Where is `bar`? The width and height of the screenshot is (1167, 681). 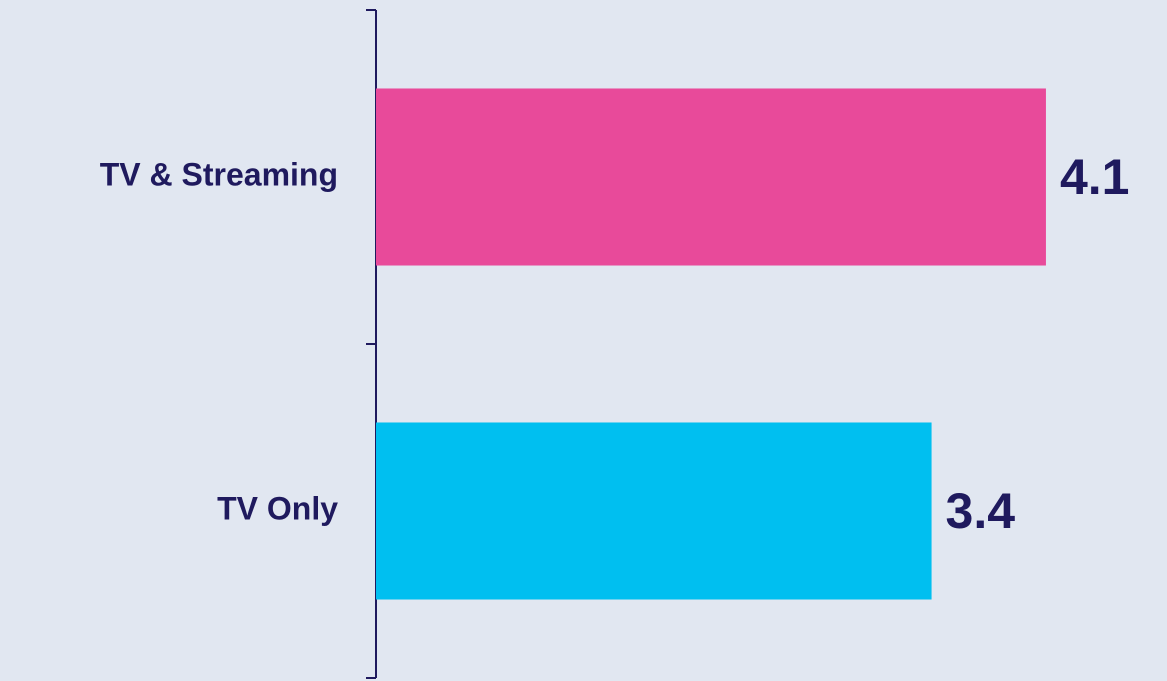 bar is located at coordinates (654, 511).